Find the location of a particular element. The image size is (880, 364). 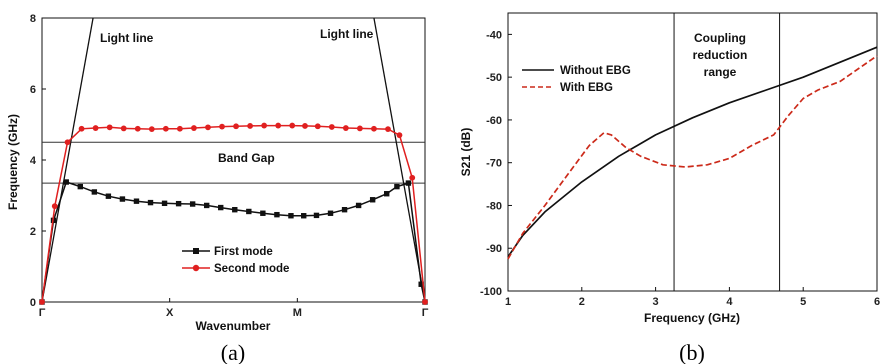

xlabel-b: Frequency (GHz) is located at coordinates (692, 318).